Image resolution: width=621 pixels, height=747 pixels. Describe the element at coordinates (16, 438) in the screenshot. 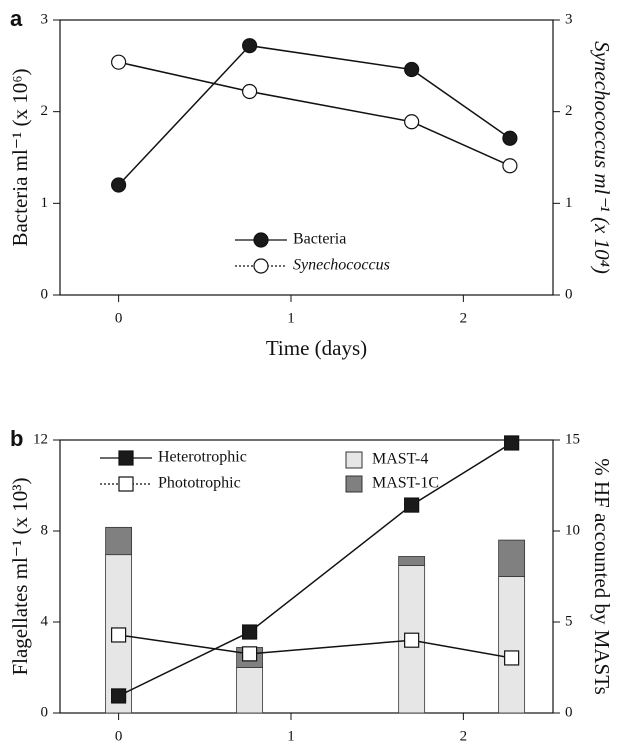

I see `panel-label: b` at that location.